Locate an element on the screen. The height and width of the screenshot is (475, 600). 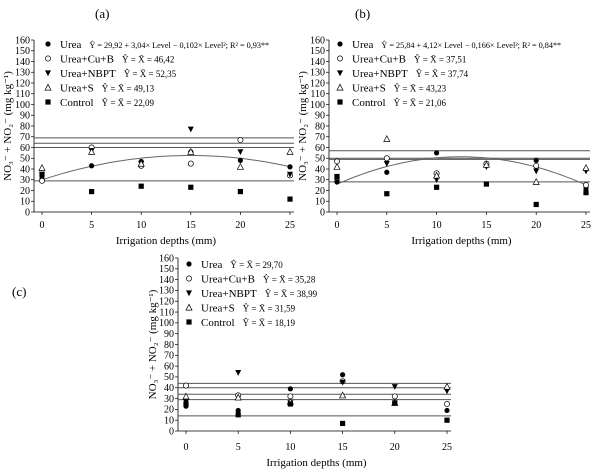
y-tick-label: 0 is located at coordinates (27, 212).